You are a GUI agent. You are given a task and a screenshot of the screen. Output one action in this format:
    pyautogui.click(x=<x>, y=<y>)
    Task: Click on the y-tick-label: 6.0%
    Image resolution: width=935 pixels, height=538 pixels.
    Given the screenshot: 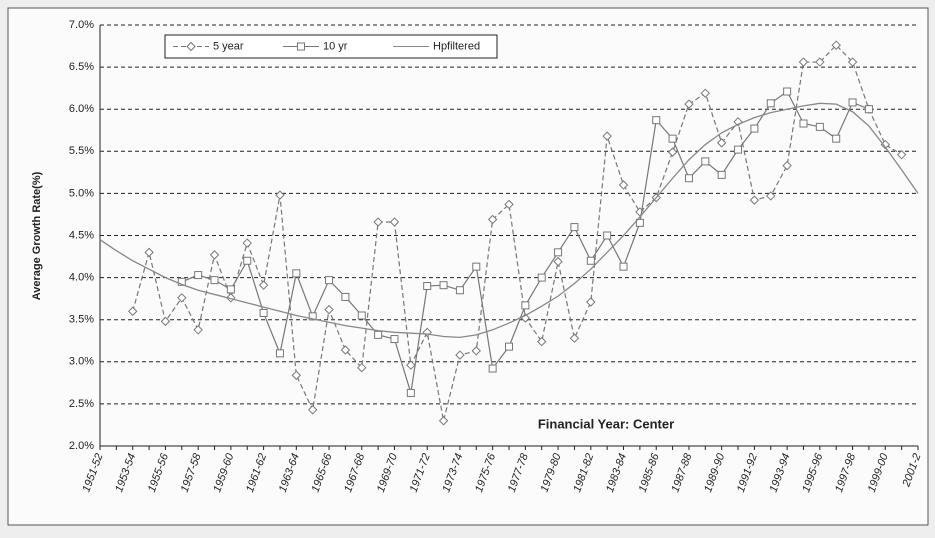 What is the action you would take?
    pyautogui.click(x=81, y=109)
    